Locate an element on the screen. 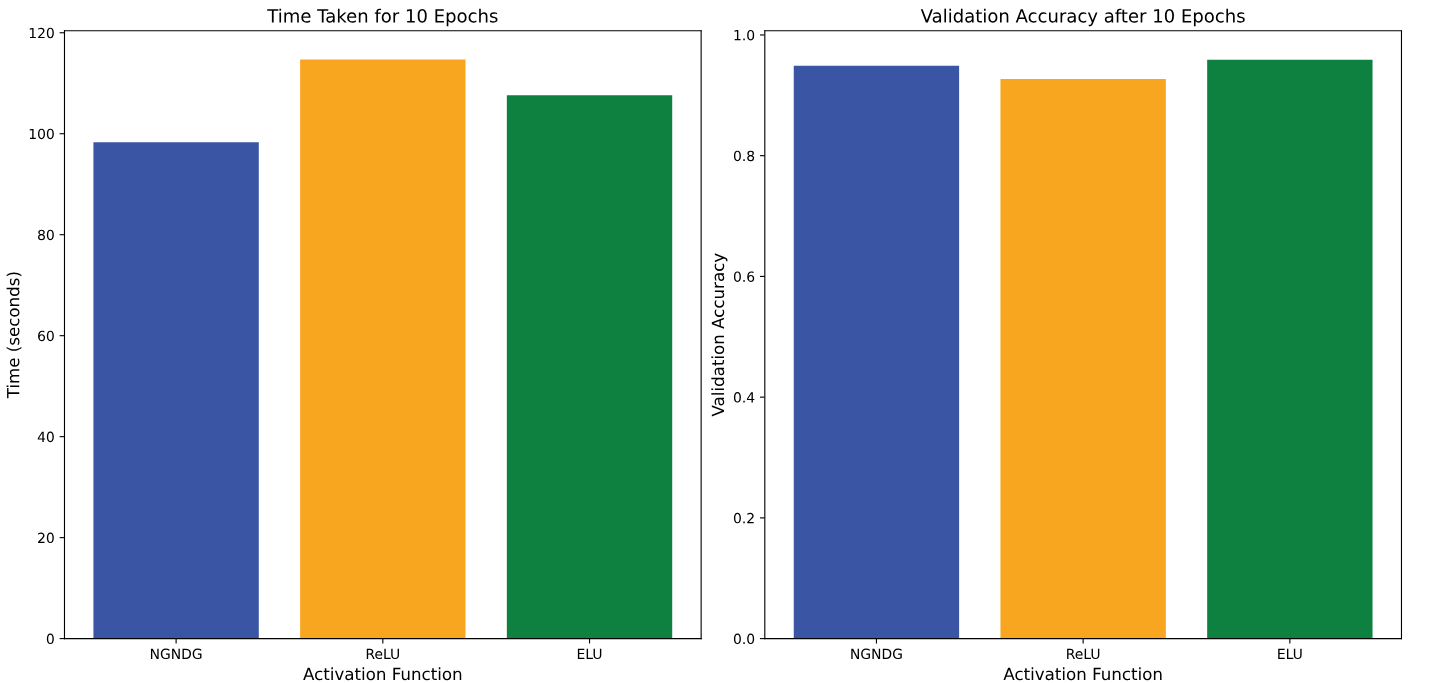  y-axis-title: Validation Accuracy is located at coordinates (719, 335).